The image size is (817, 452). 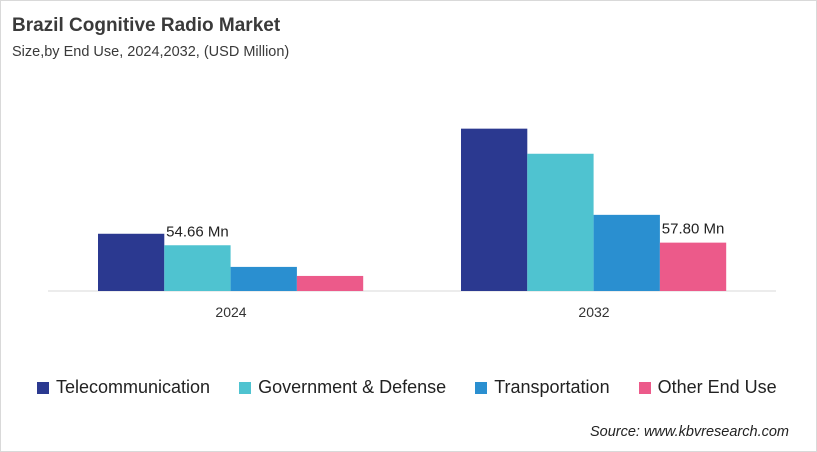 I want to click on legend-item: Other End Use, so click(x=707, y=387).